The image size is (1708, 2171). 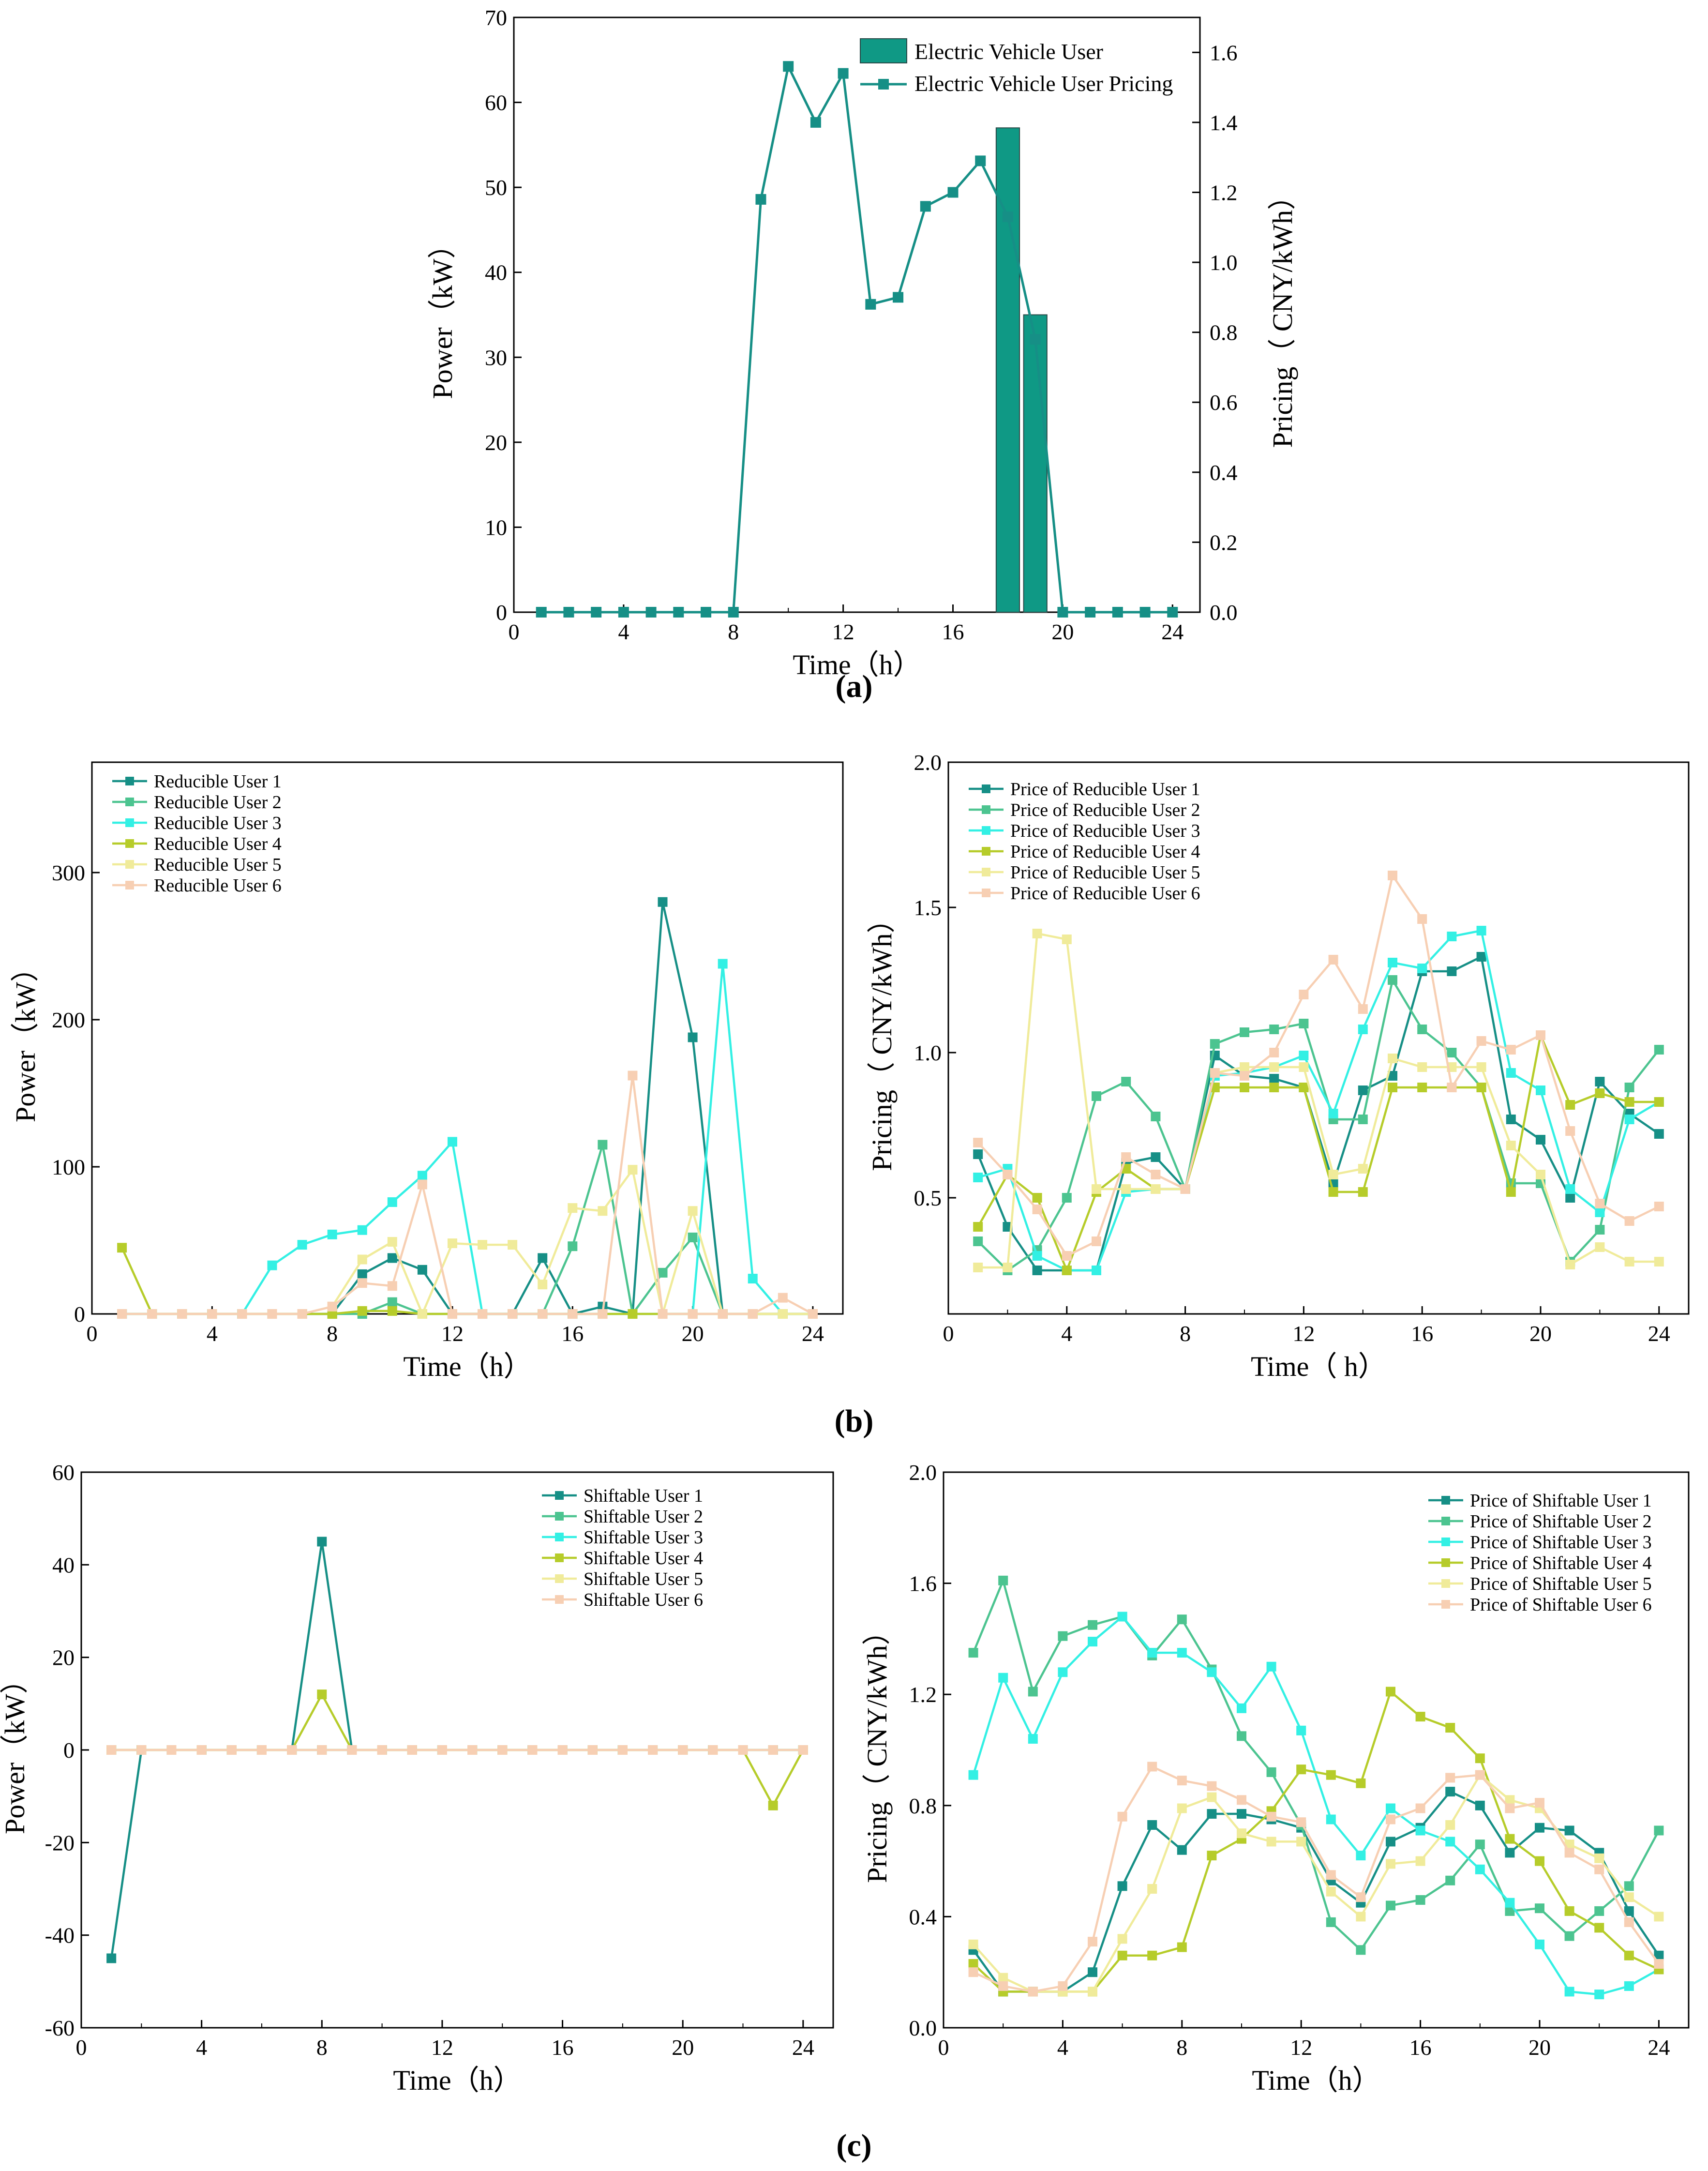 I want to click on x-tick-label: 12, so click(x=843, y=631).